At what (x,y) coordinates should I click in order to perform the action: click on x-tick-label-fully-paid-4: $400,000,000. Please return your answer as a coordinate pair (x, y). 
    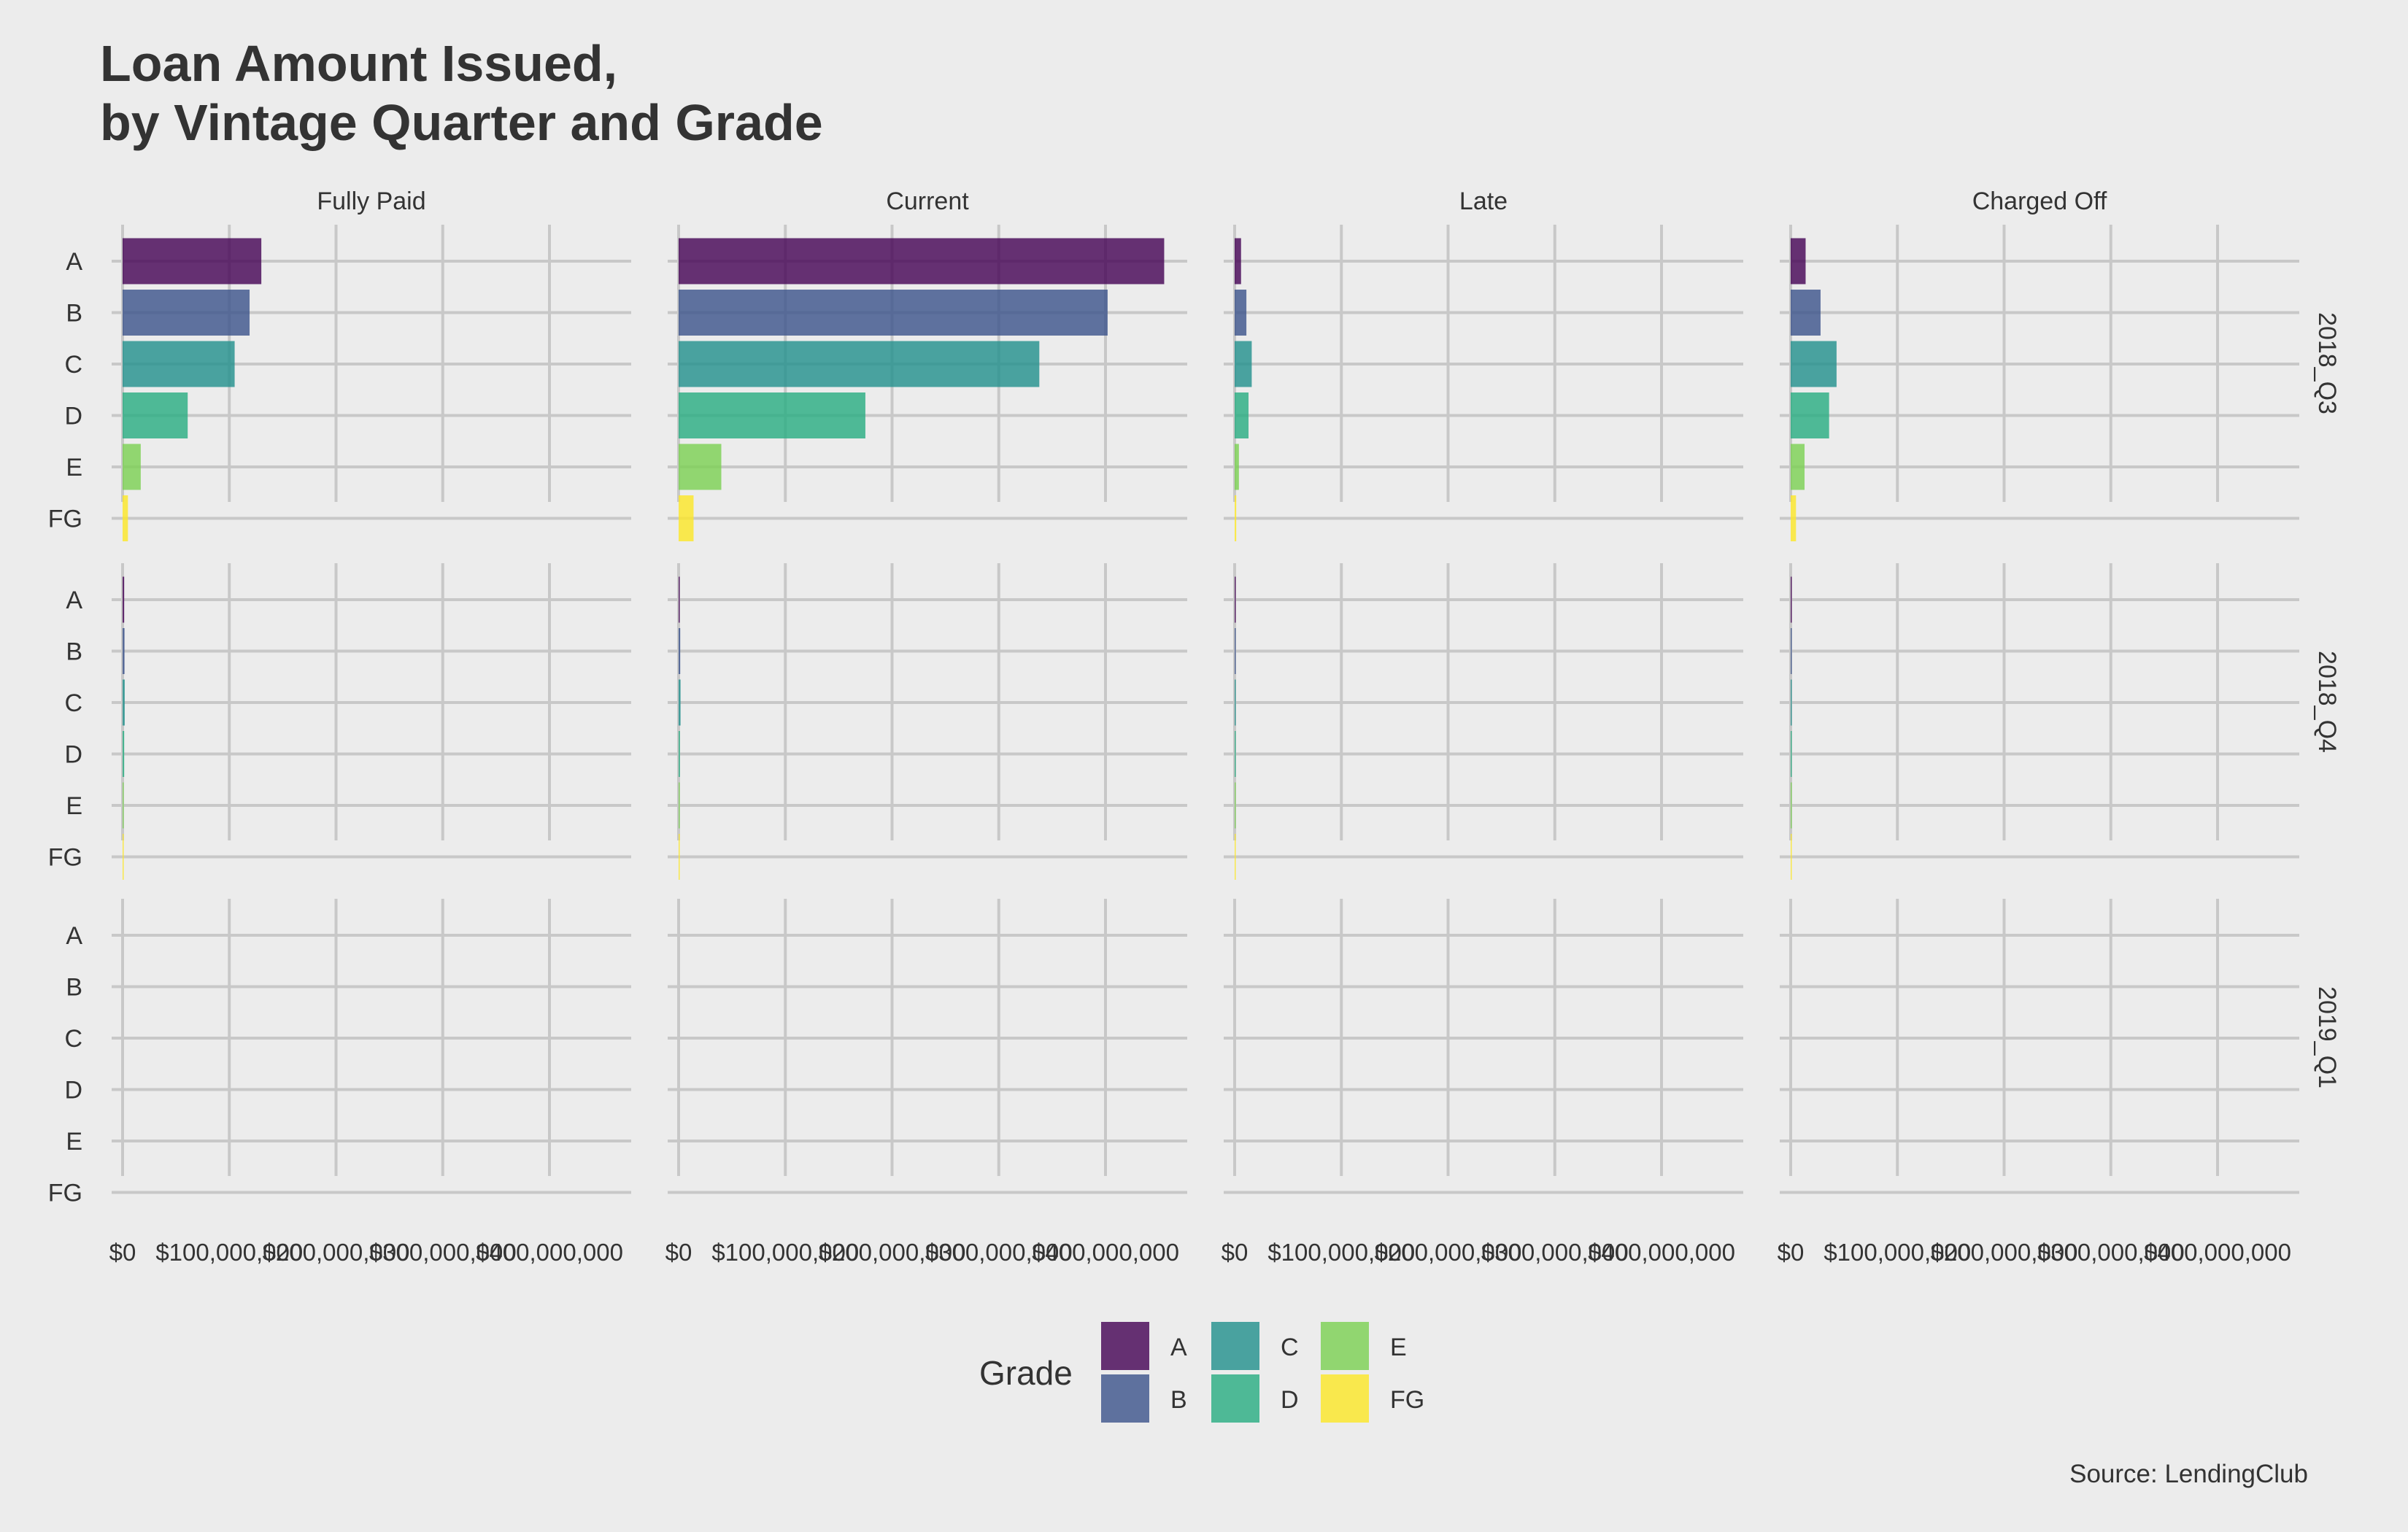
    Looking at the image, I should click on (549, 1253).